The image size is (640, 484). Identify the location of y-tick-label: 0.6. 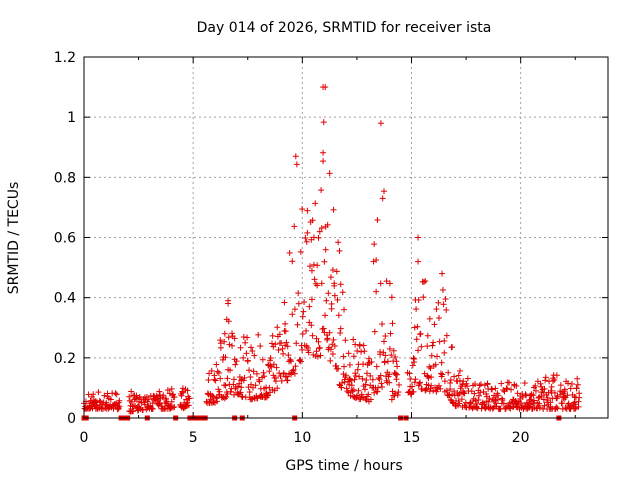
(65, 239).